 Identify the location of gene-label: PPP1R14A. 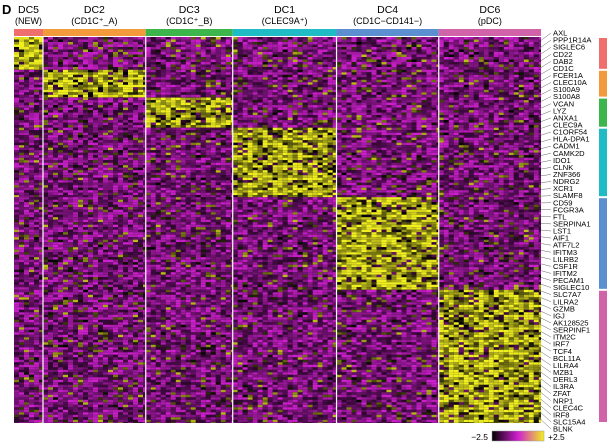
(572, 40).